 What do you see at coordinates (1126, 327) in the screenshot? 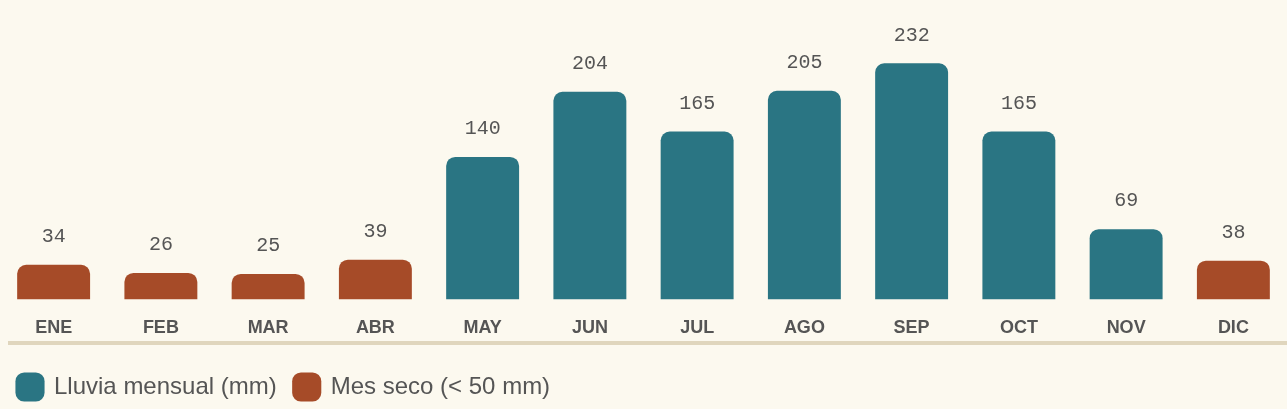
I see `x-tick-label: NOV` at bounding box center [1126, 327].